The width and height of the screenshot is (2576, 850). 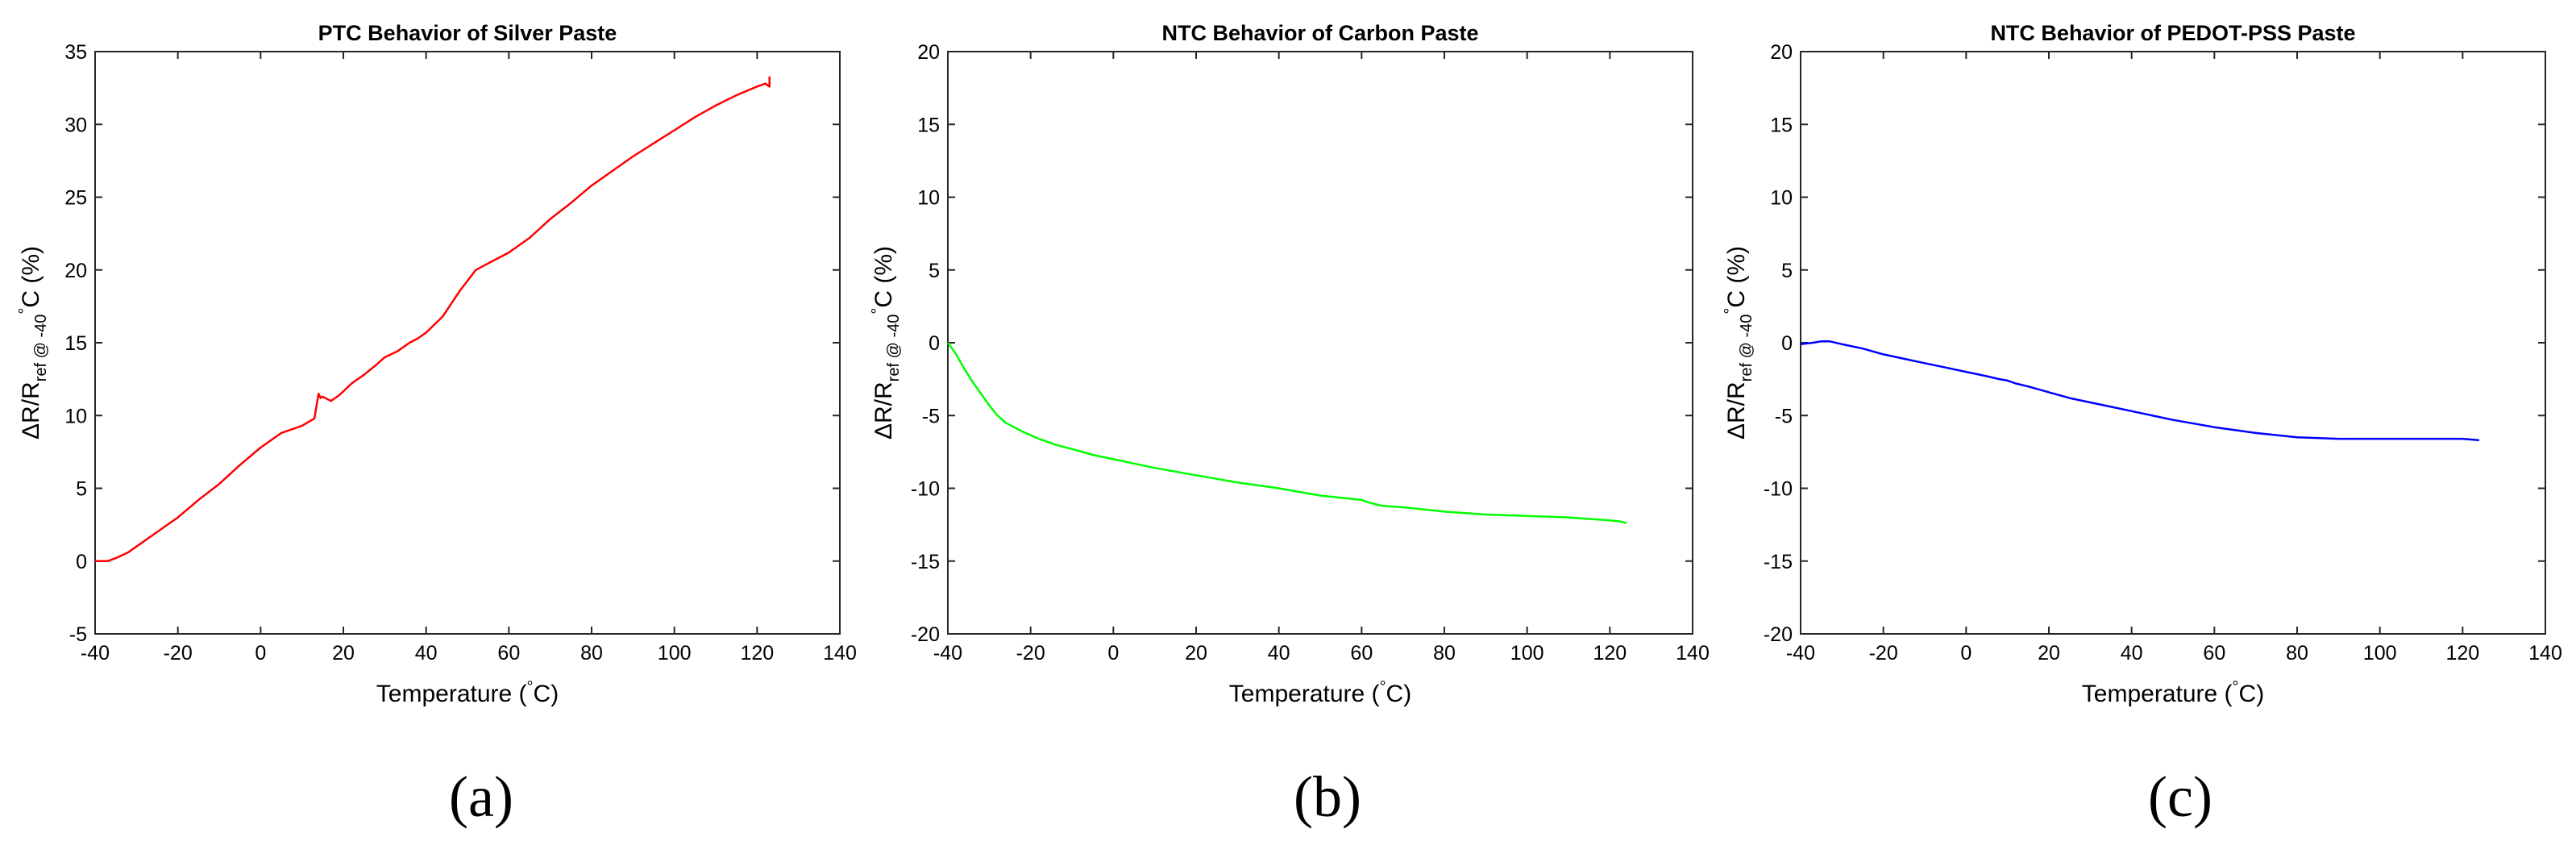 I want to click on y-tick-label: 35, so click(x=75, y=52).